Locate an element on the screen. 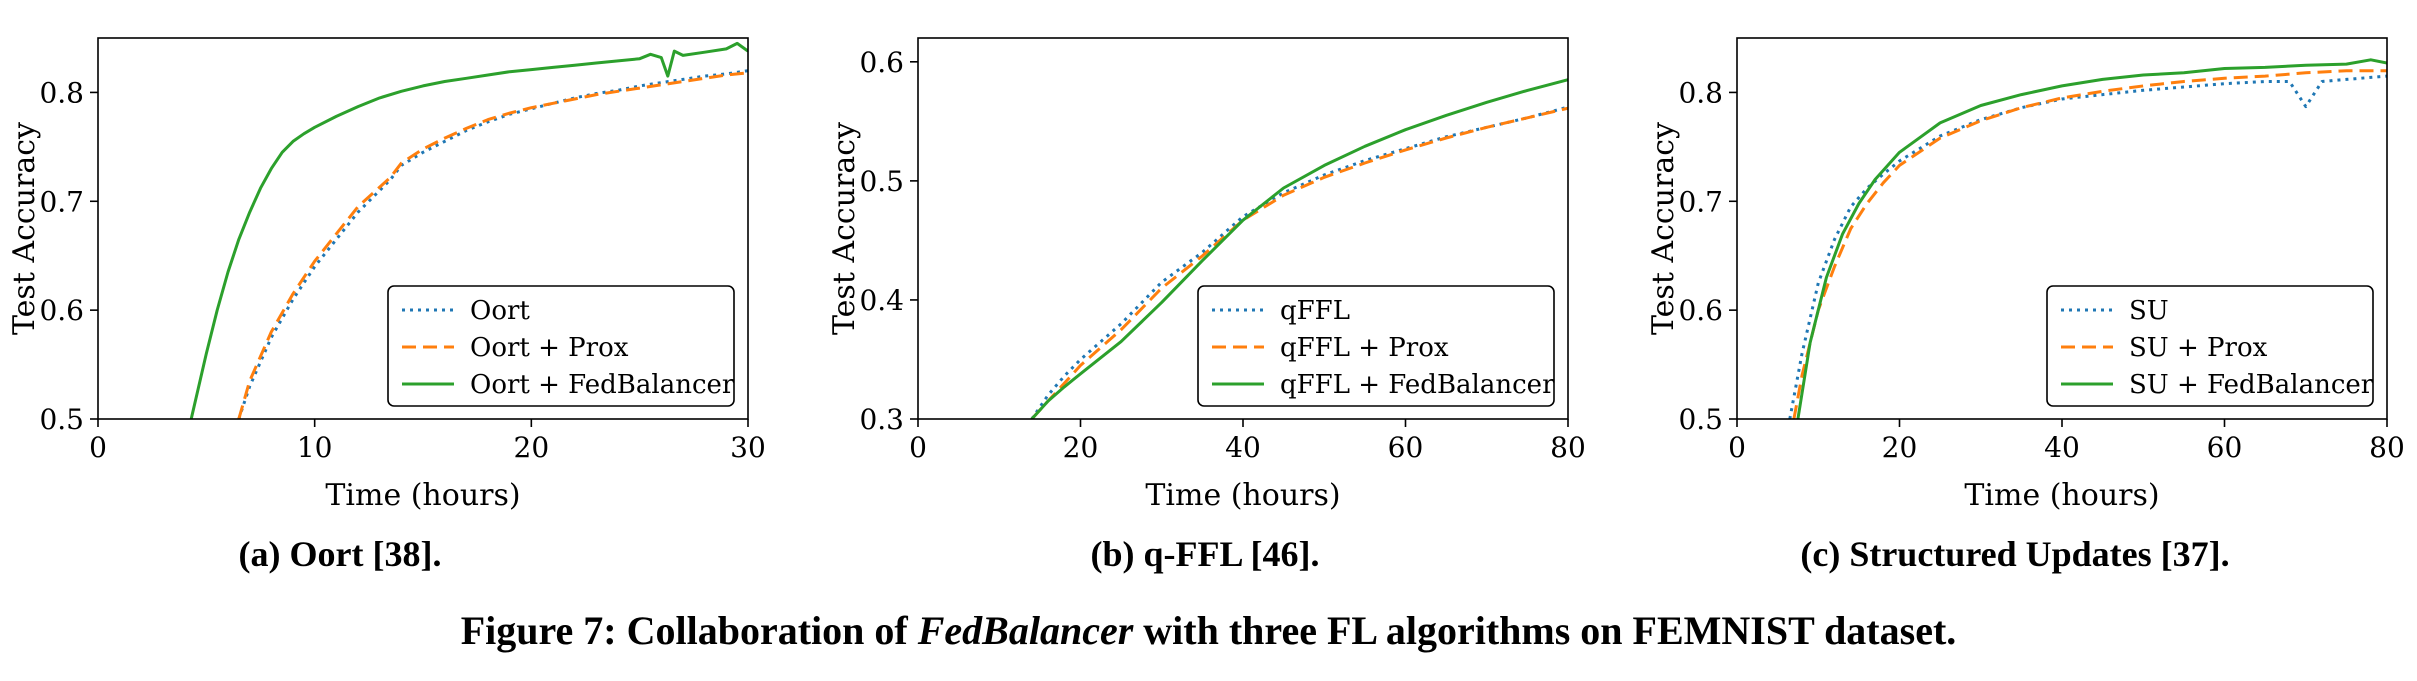  y-tick-label: 0.4 is located at coordinates (881, 300).